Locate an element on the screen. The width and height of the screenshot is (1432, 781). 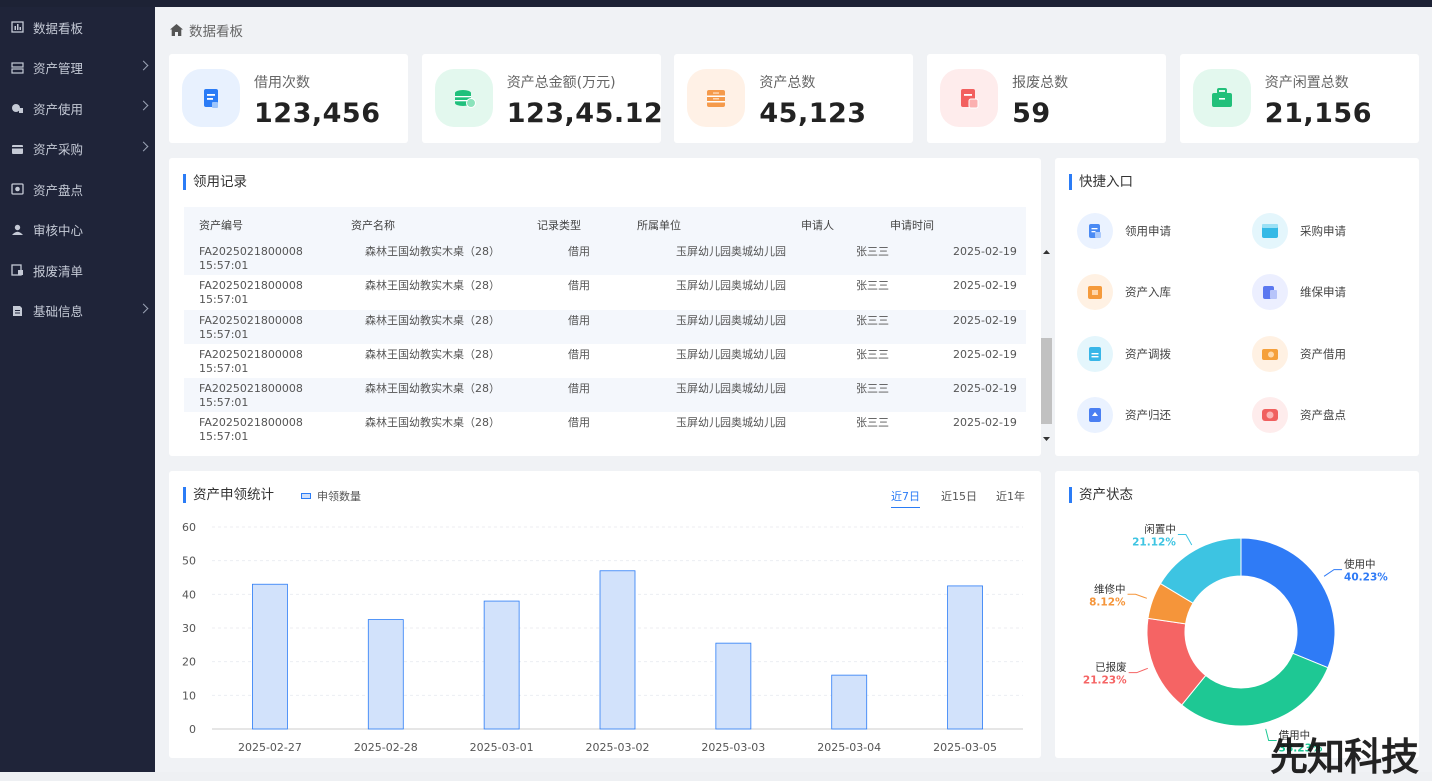
apply-icon is located at coordinates (1095, 231).